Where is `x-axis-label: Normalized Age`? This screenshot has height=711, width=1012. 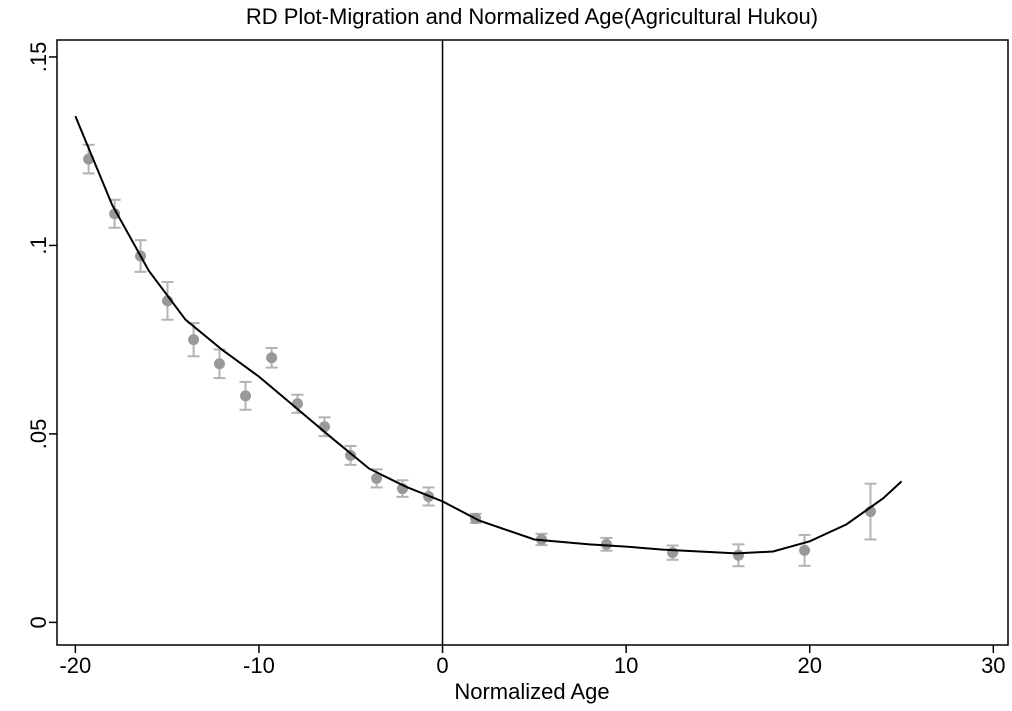
x-axis-label: Normalized Age is located at coordinates (531, 691).